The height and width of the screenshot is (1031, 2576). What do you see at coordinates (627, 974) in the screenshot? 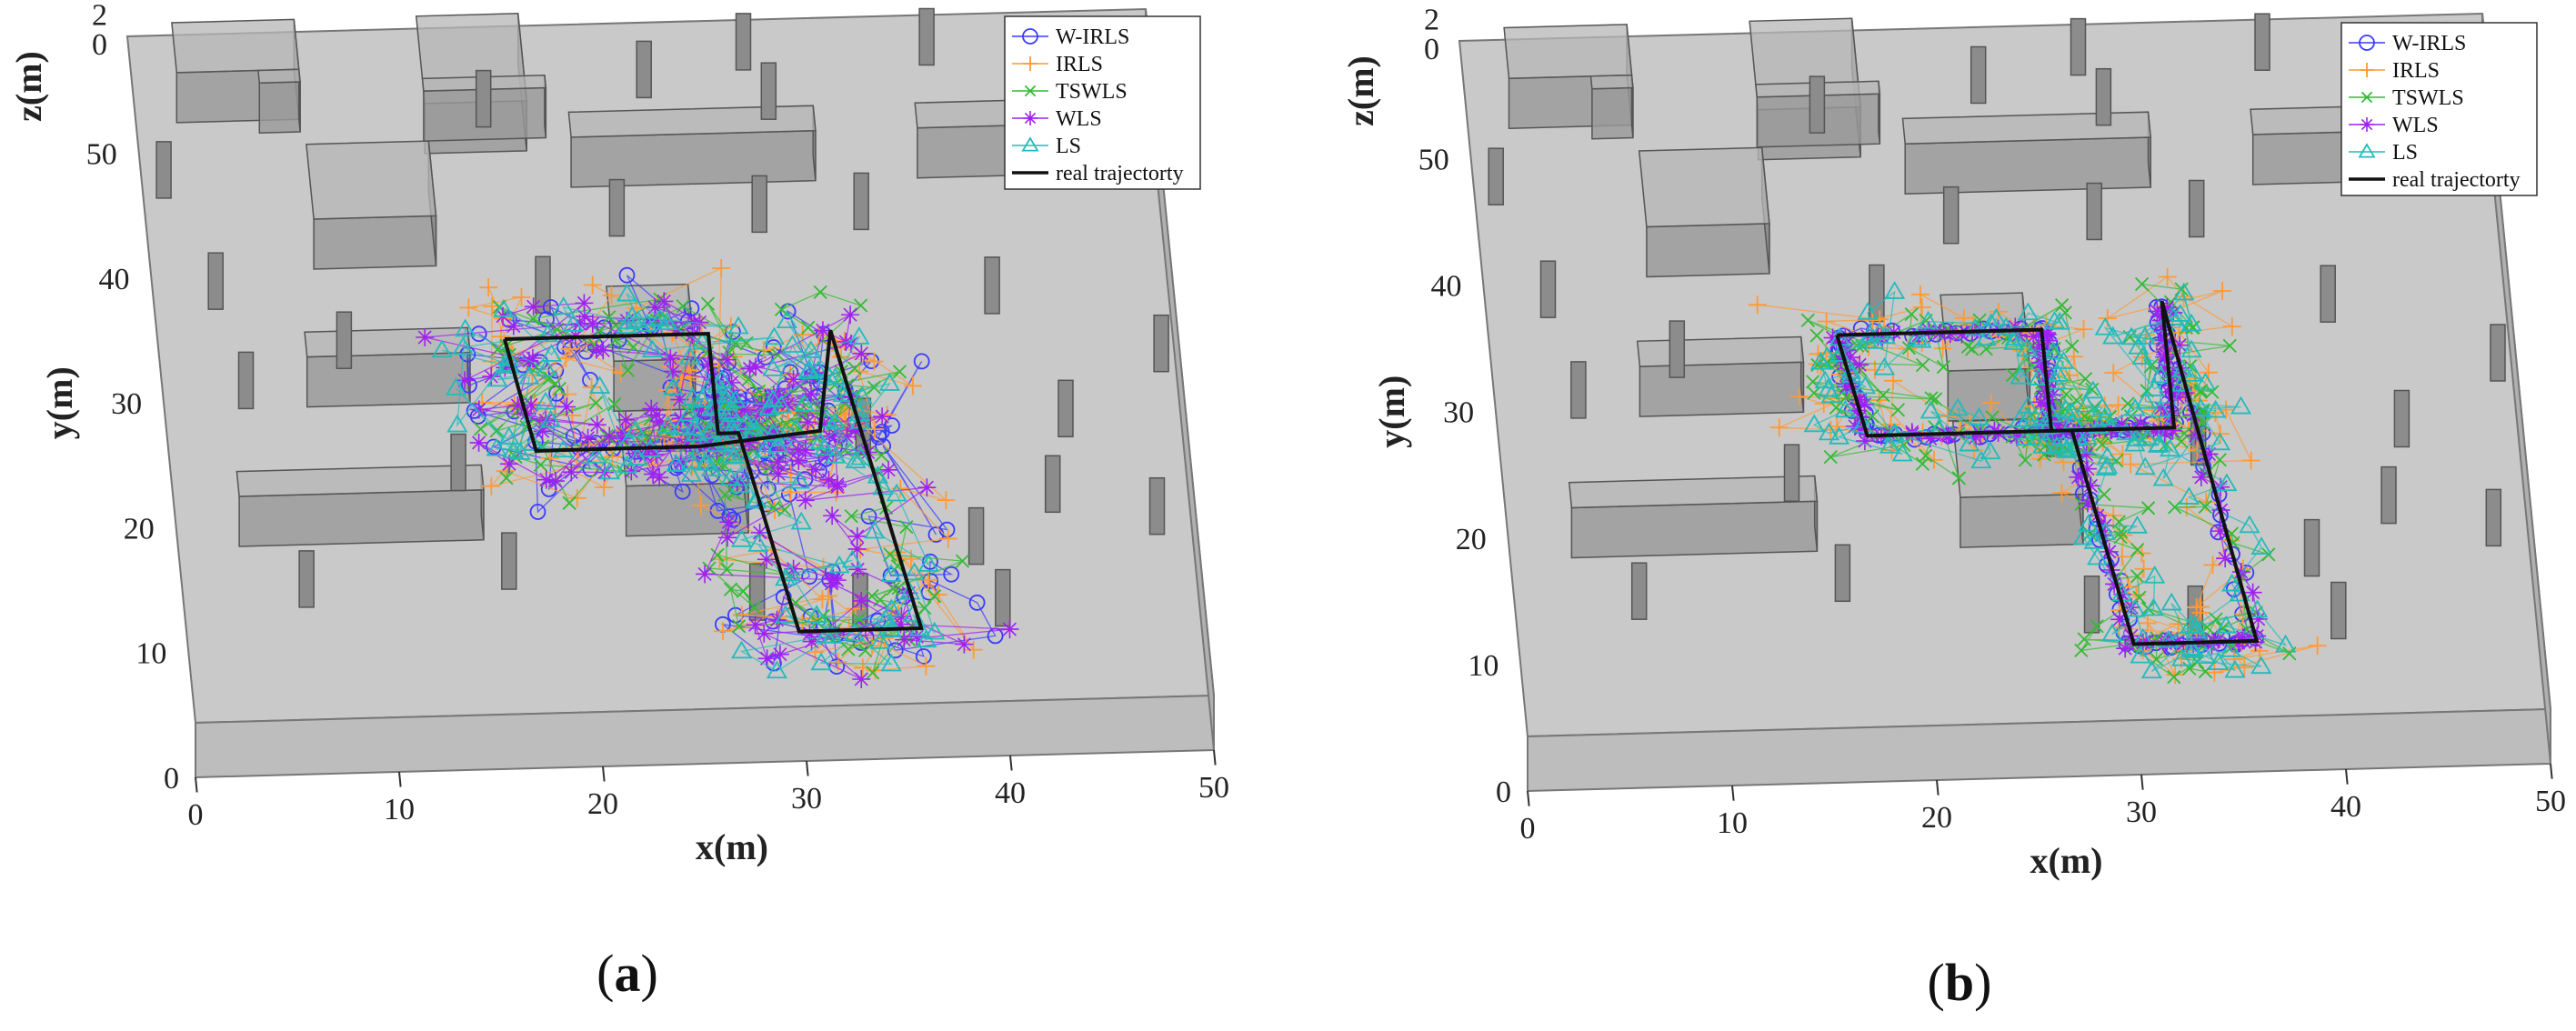
I see `panel-caption: (a)` at bounding box center [627, 974].